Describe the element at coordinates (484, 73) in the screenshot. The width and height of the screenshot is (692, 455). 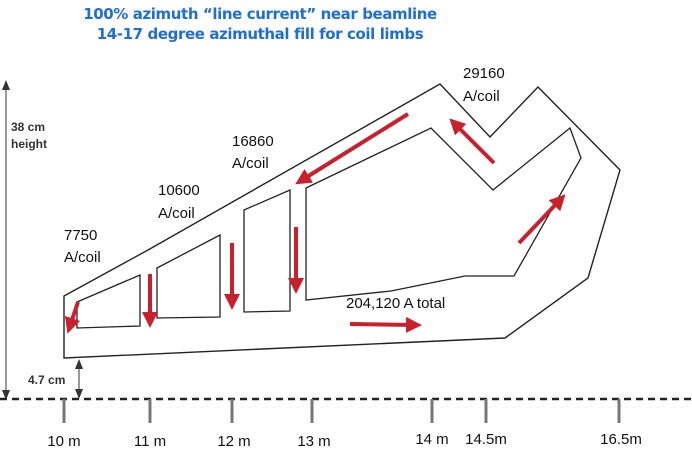
I see `coil-4-current: 29160` at that location.